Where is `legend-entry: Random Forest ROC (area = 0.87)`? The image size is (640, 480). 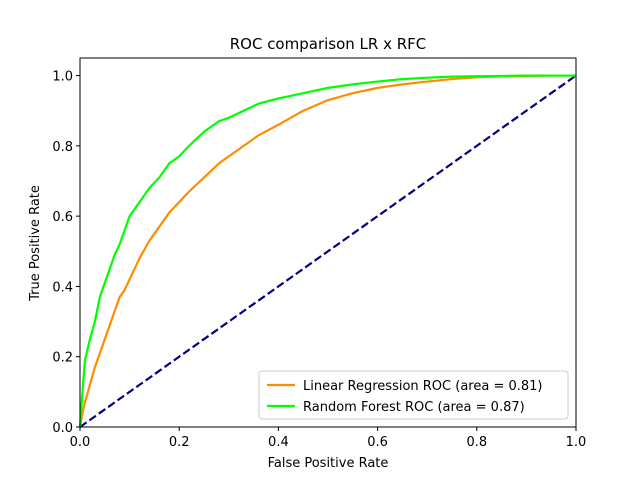
legend-entry: Random Forest ROC (area = 0.87) is located at coordinates (414, 407).